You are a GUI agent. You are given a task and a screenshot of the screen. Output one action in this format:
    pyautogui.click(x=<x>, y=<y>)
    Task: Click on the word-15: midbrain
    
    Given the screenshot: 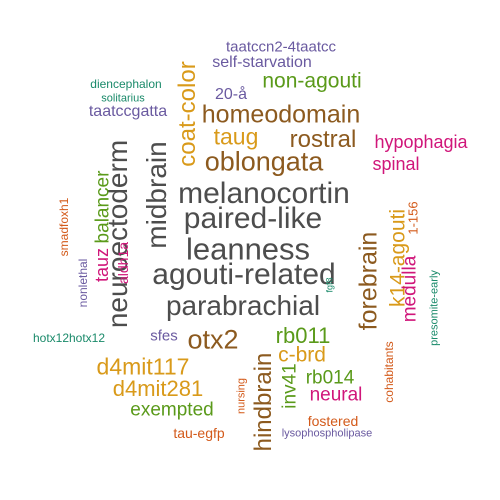 What is the action you would take?
    pyautogui.click(x=156, y=195)
    